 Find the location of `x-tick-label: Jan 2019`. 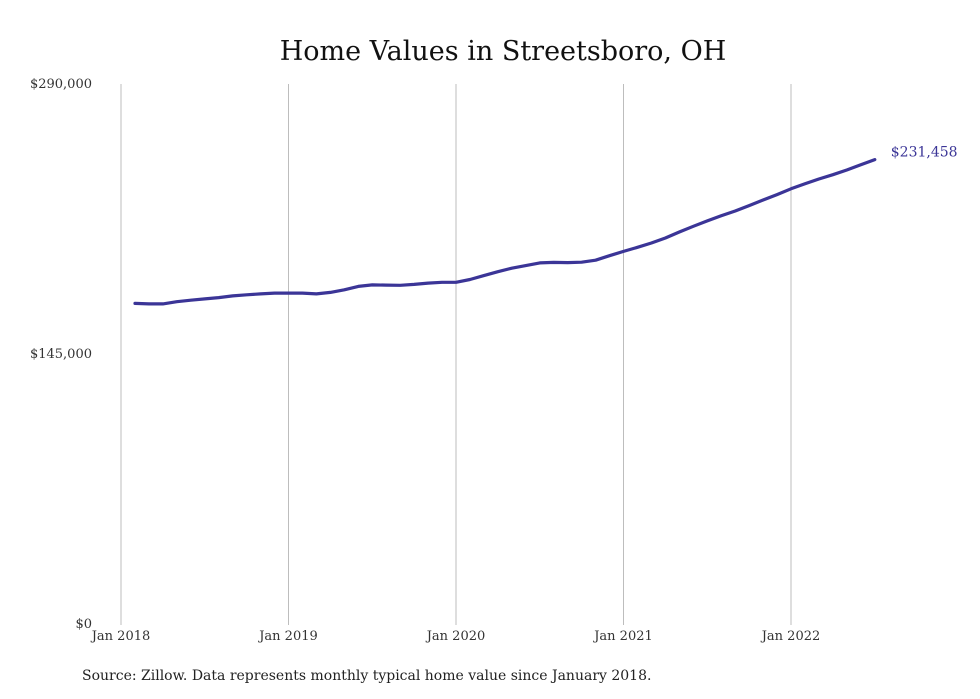

x-tick-label: Jan 2019 is located at coordinates (287, 636).